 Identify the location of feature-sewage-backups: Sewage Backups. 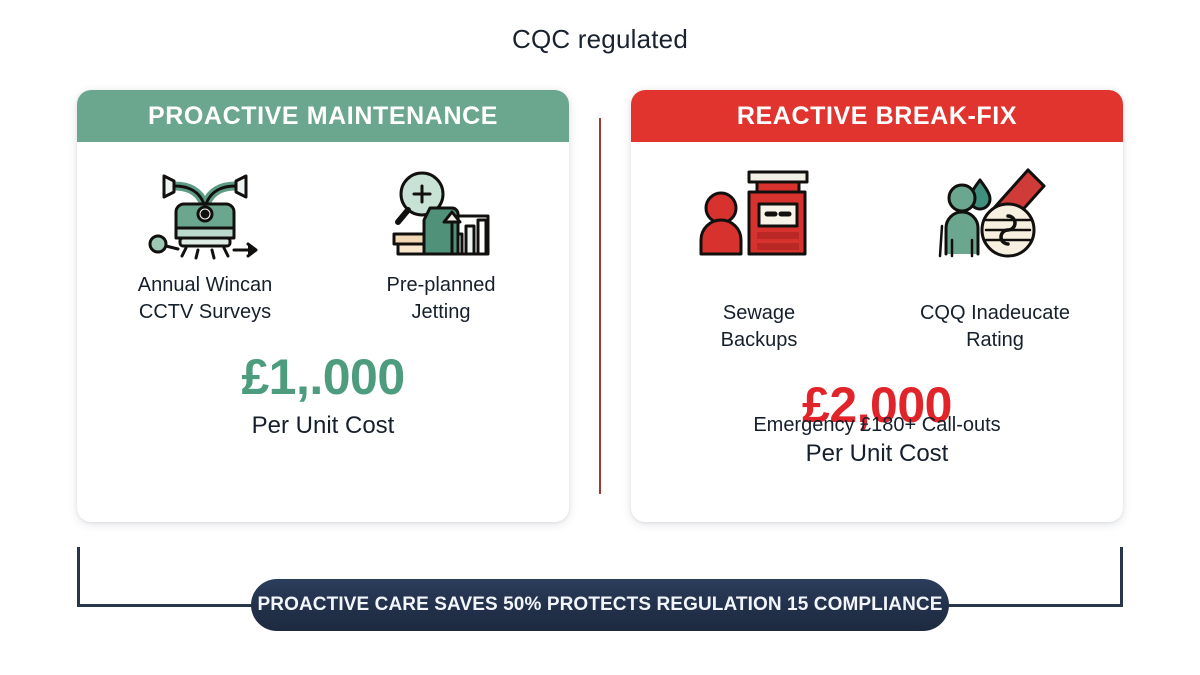
(759, 258).